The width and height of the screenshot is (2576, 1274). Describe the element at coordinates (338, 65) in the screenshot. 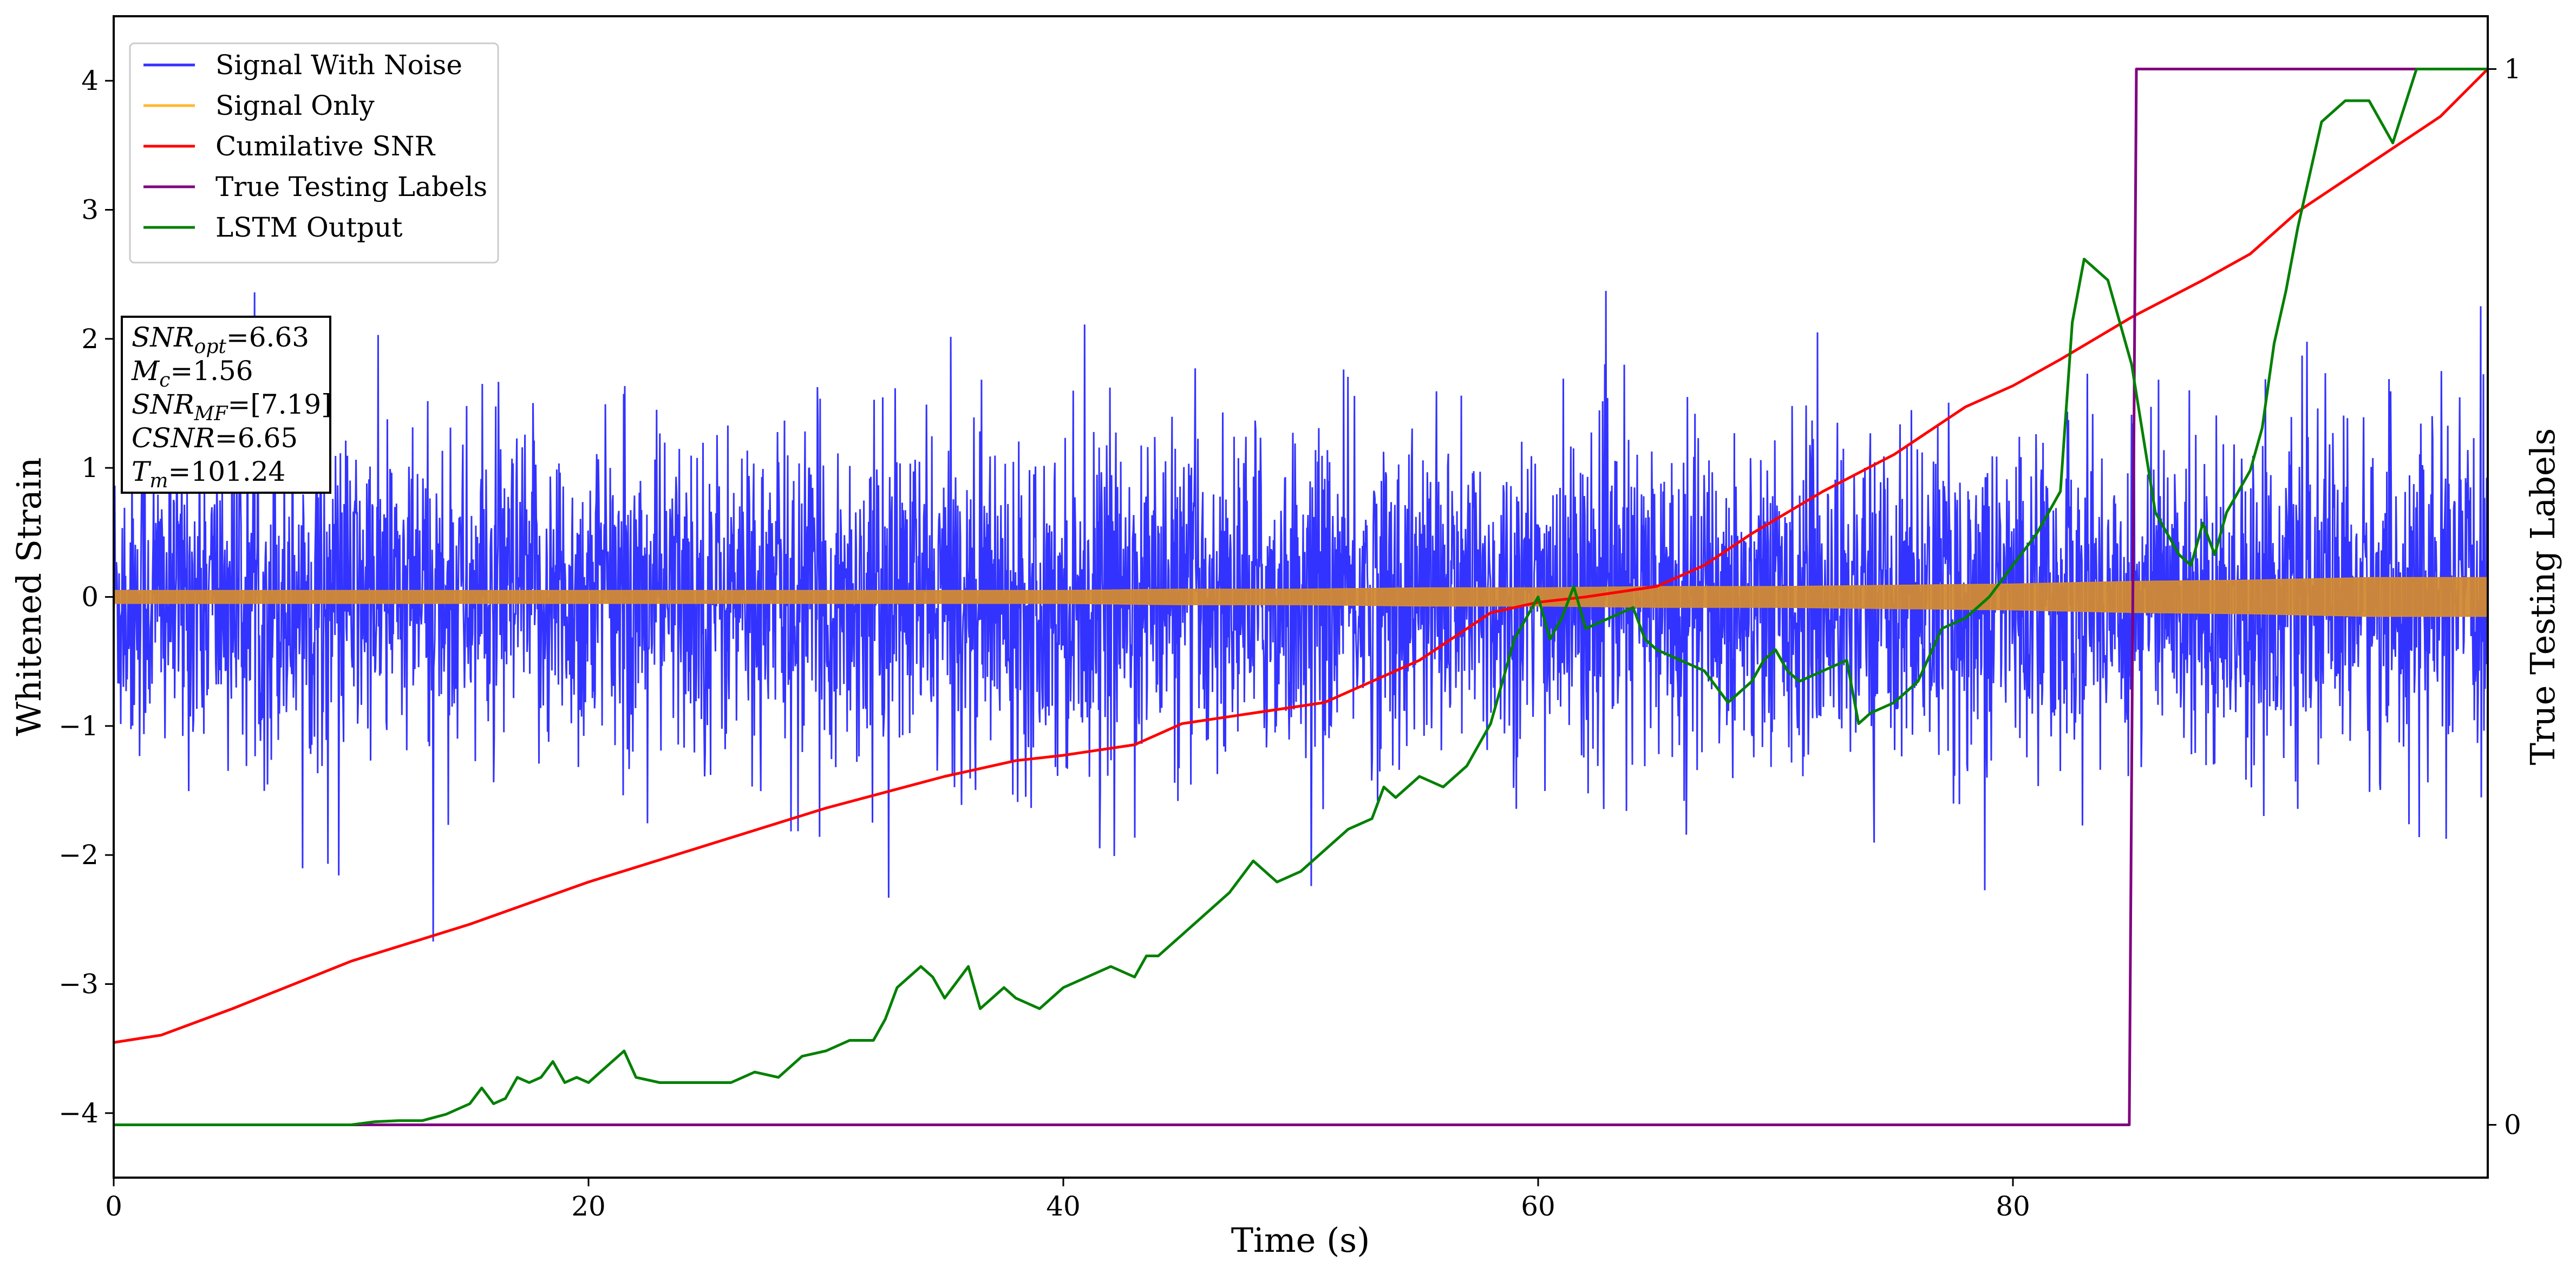

I see `legend-label: Signal With Noise` at that location.